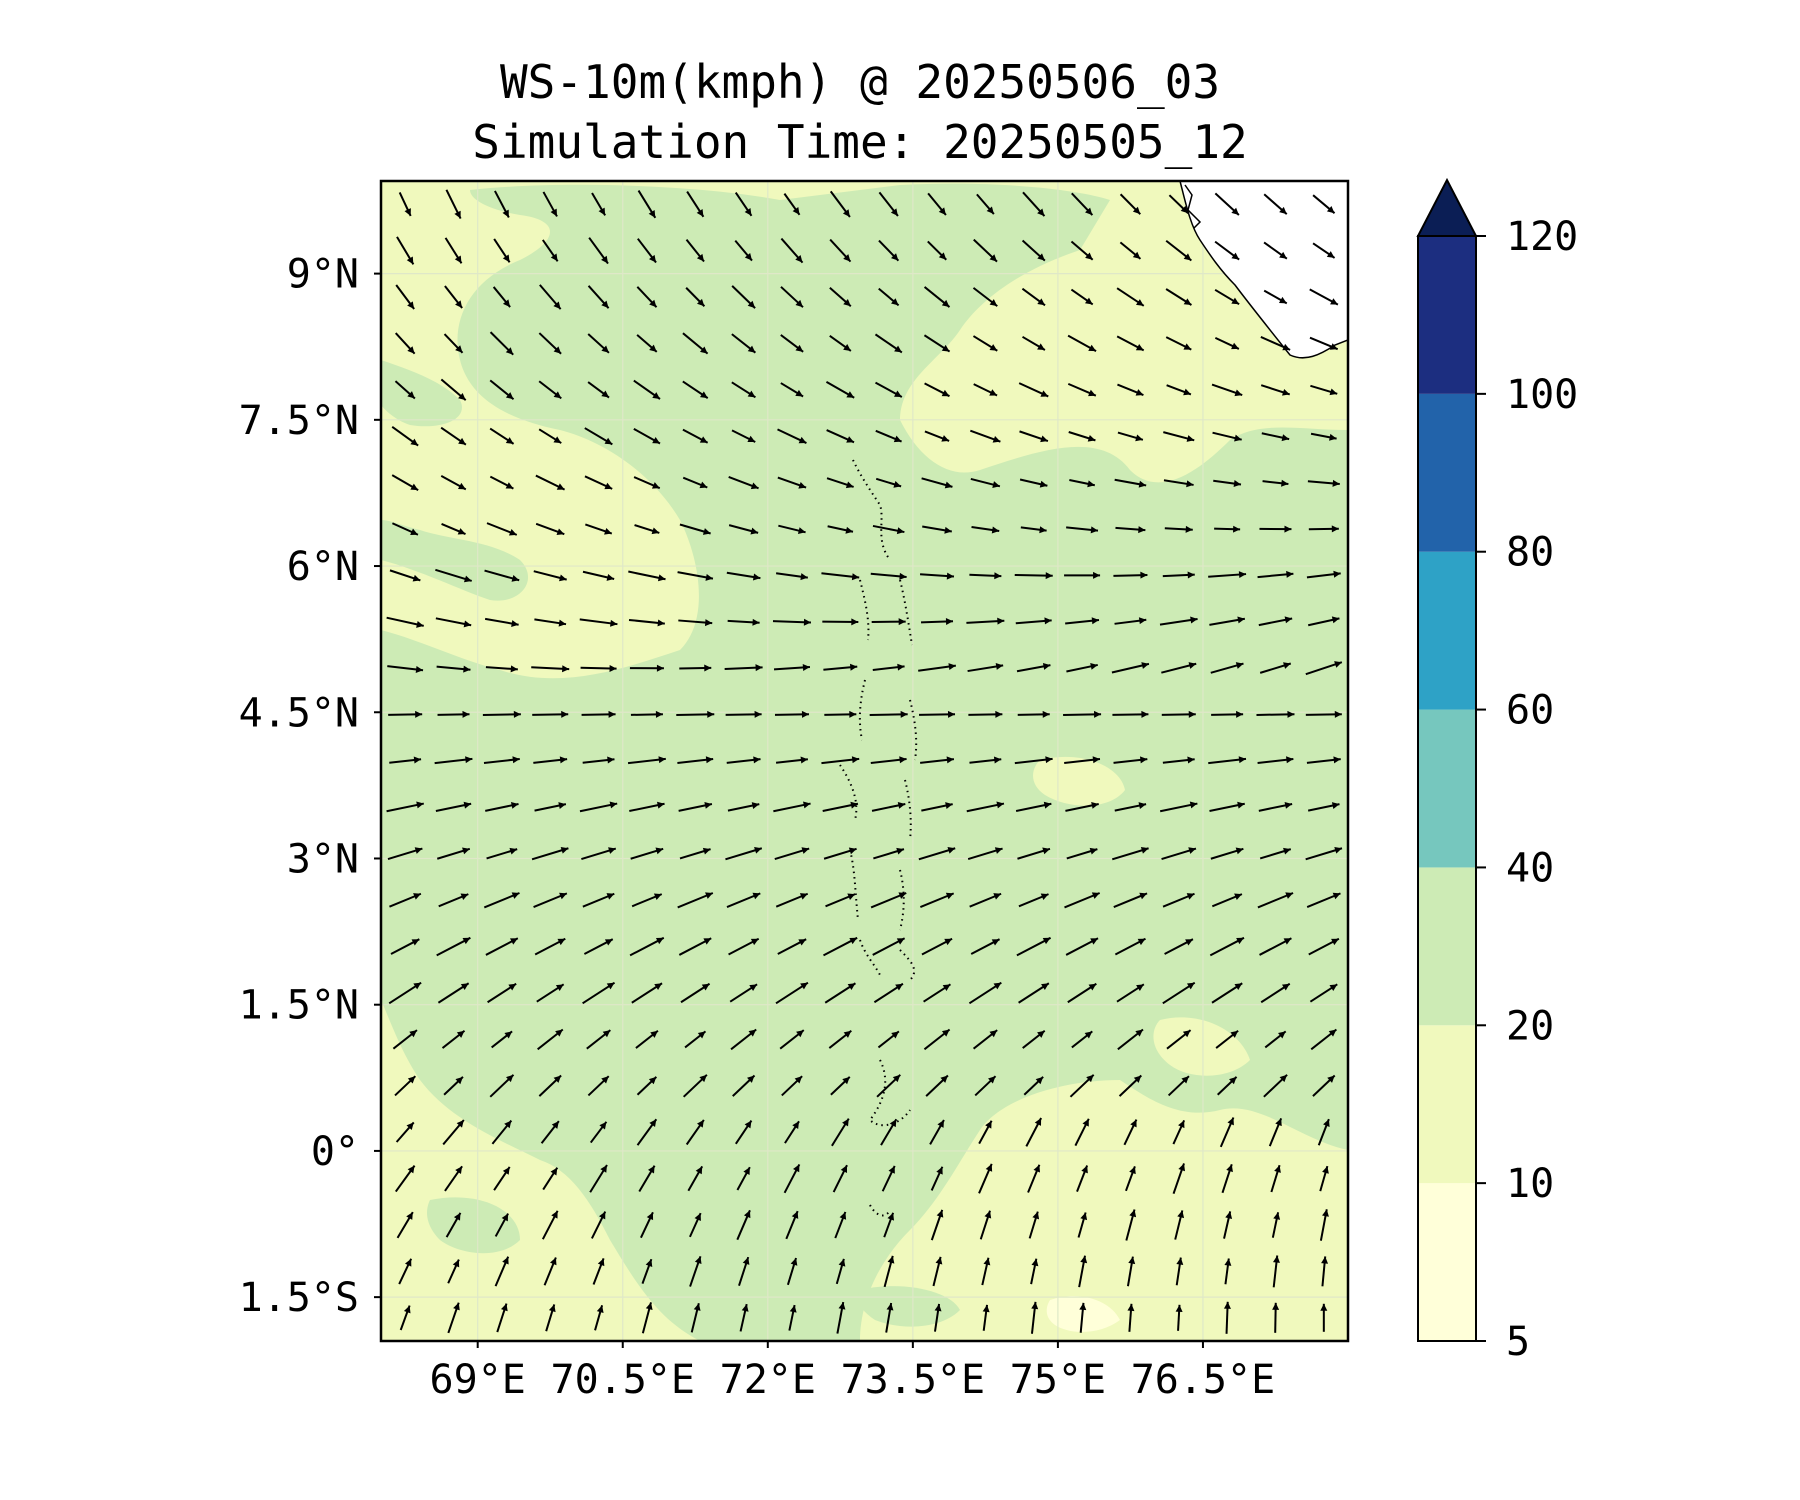 This screenshot has width=1800, height=1500. Describe the element at coordinates (1542, 395) in the screenshot. I see `colorbar-tick-label: 100` at that location.